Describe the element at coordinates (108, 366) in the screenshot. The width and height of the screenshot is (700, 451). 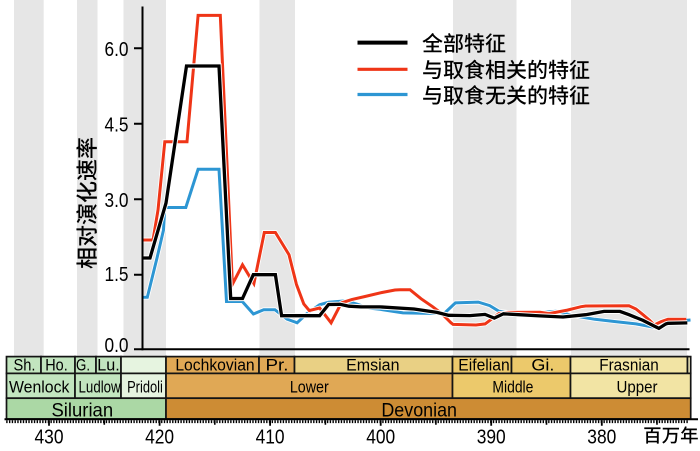
I see `svg-text: Lu.` at that location.